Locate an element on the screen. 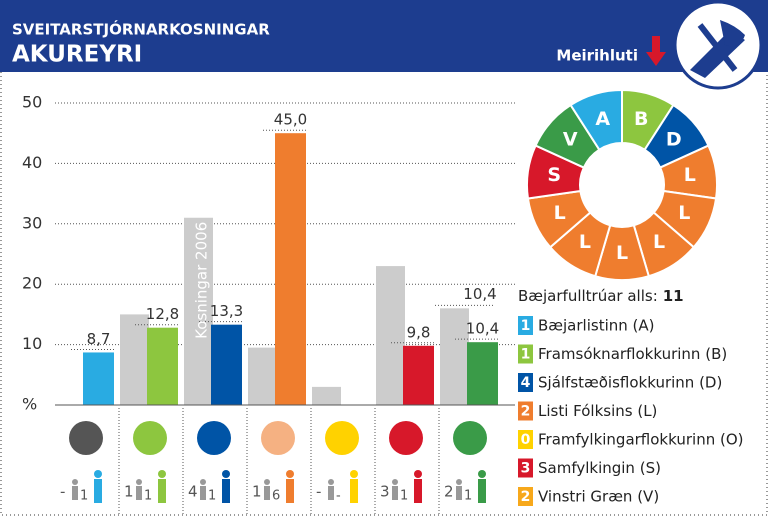  y-tick-label: 30 is located at coordinates (32, 222).